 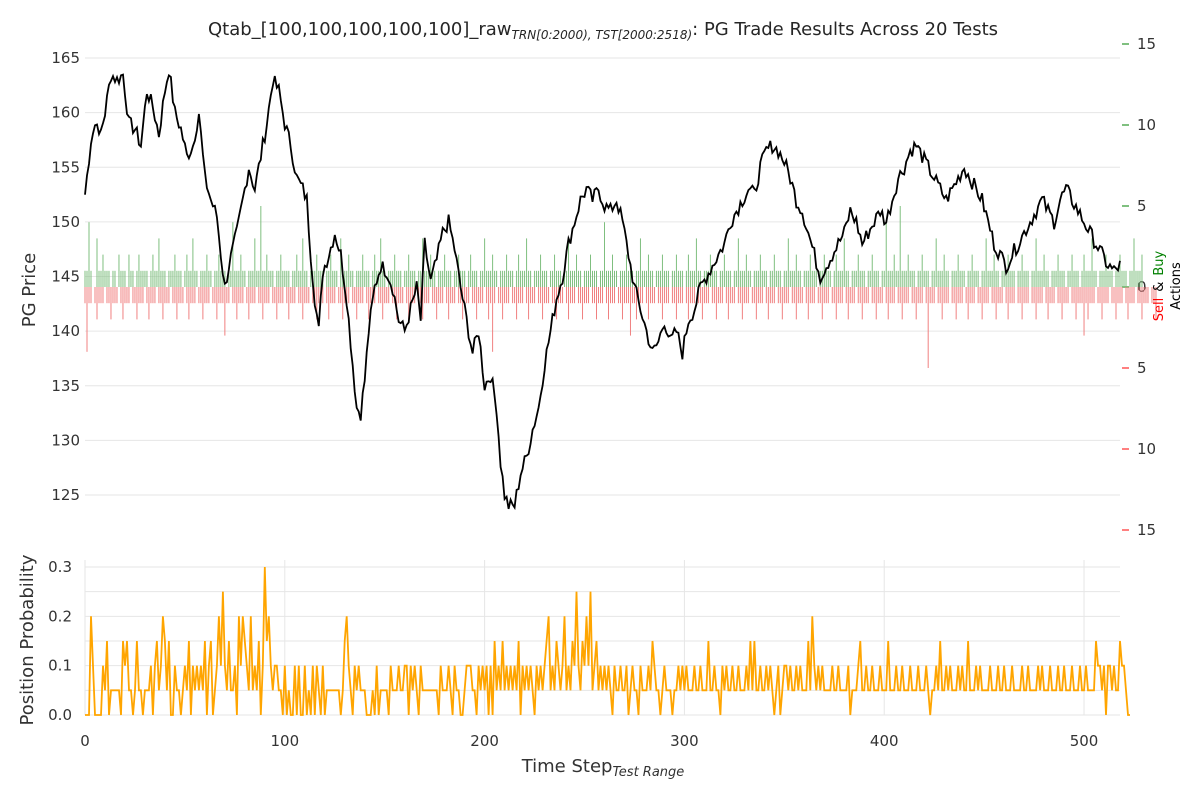 I want to click on price-tick-label: 155, so click(x=65, y=167).